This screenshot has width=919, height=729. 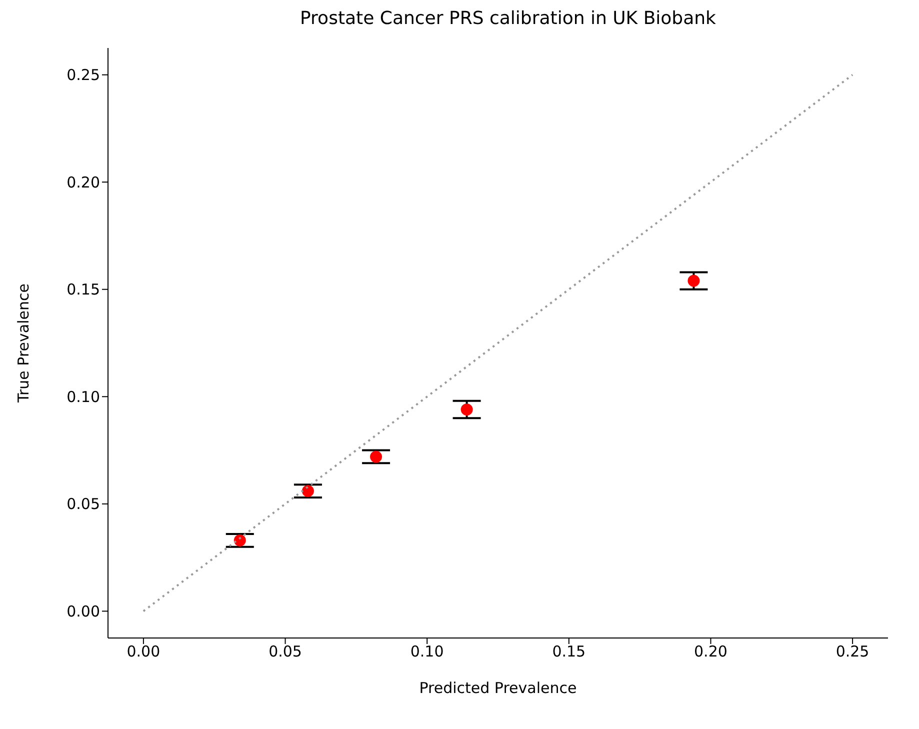 What do you see at coordinates (853, 651) in the screenshot?
I see `x-tick-label: 0.25` at bounding box center [853, 651].